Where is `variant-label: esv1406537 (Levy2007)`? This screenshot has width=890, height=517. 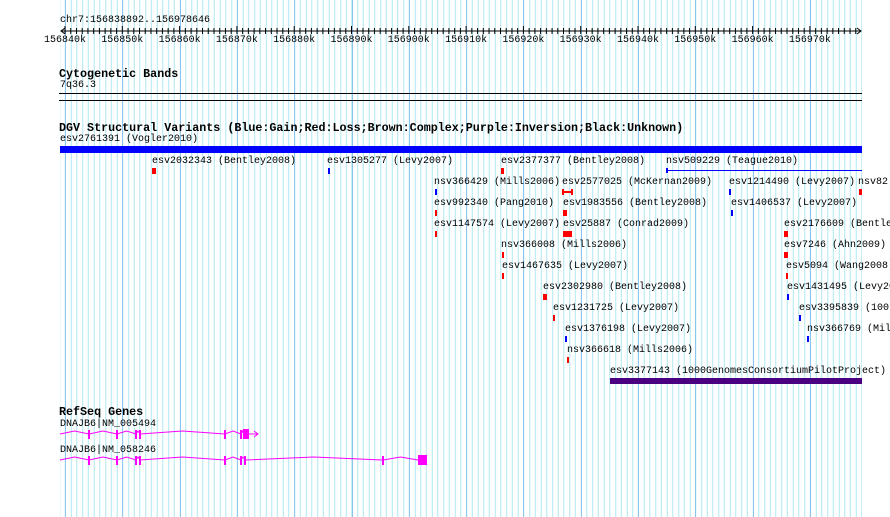 variant-label: esv1406537 (Levy2007) is located at coordinates (794, 203).